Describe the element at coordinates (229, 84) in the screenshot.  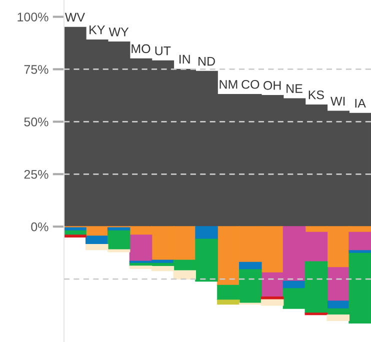
I see `x-tick-label: NM` at that location.